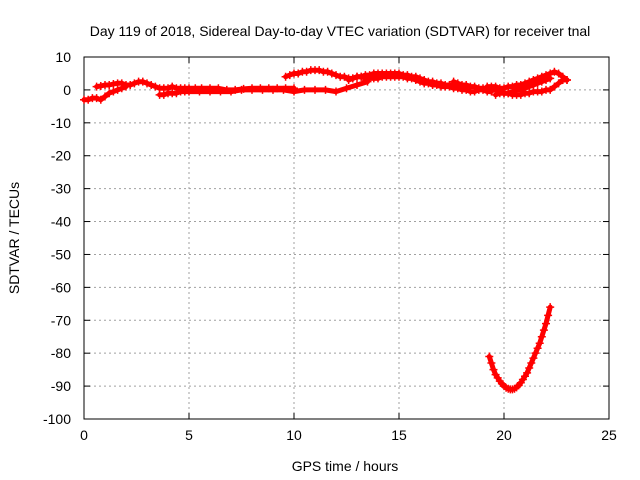 The width and height of the screenshot is (640, 480). Describe the element at coordinates (294, 435) in the screenshot. I see `x-tick-label: 10` at that location.